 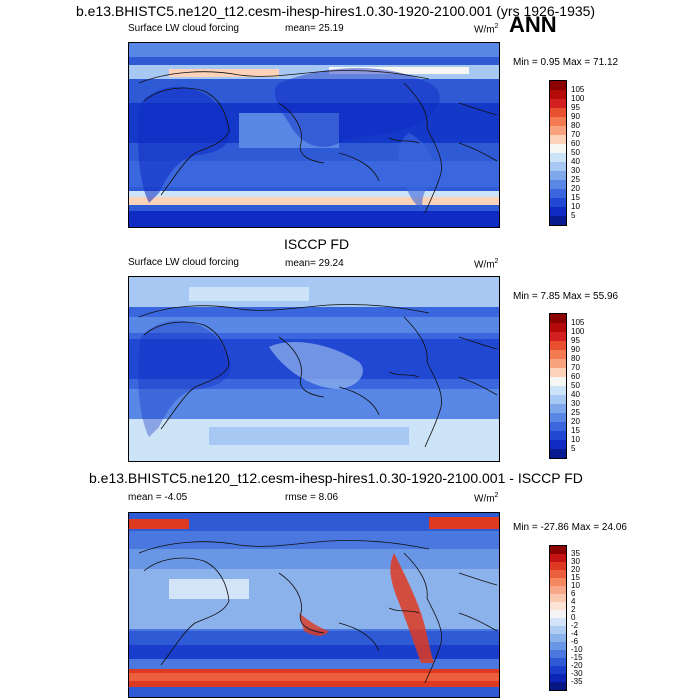 I want to click on panel2-section-title: ISCCP FD, so click(x=317, y=244).